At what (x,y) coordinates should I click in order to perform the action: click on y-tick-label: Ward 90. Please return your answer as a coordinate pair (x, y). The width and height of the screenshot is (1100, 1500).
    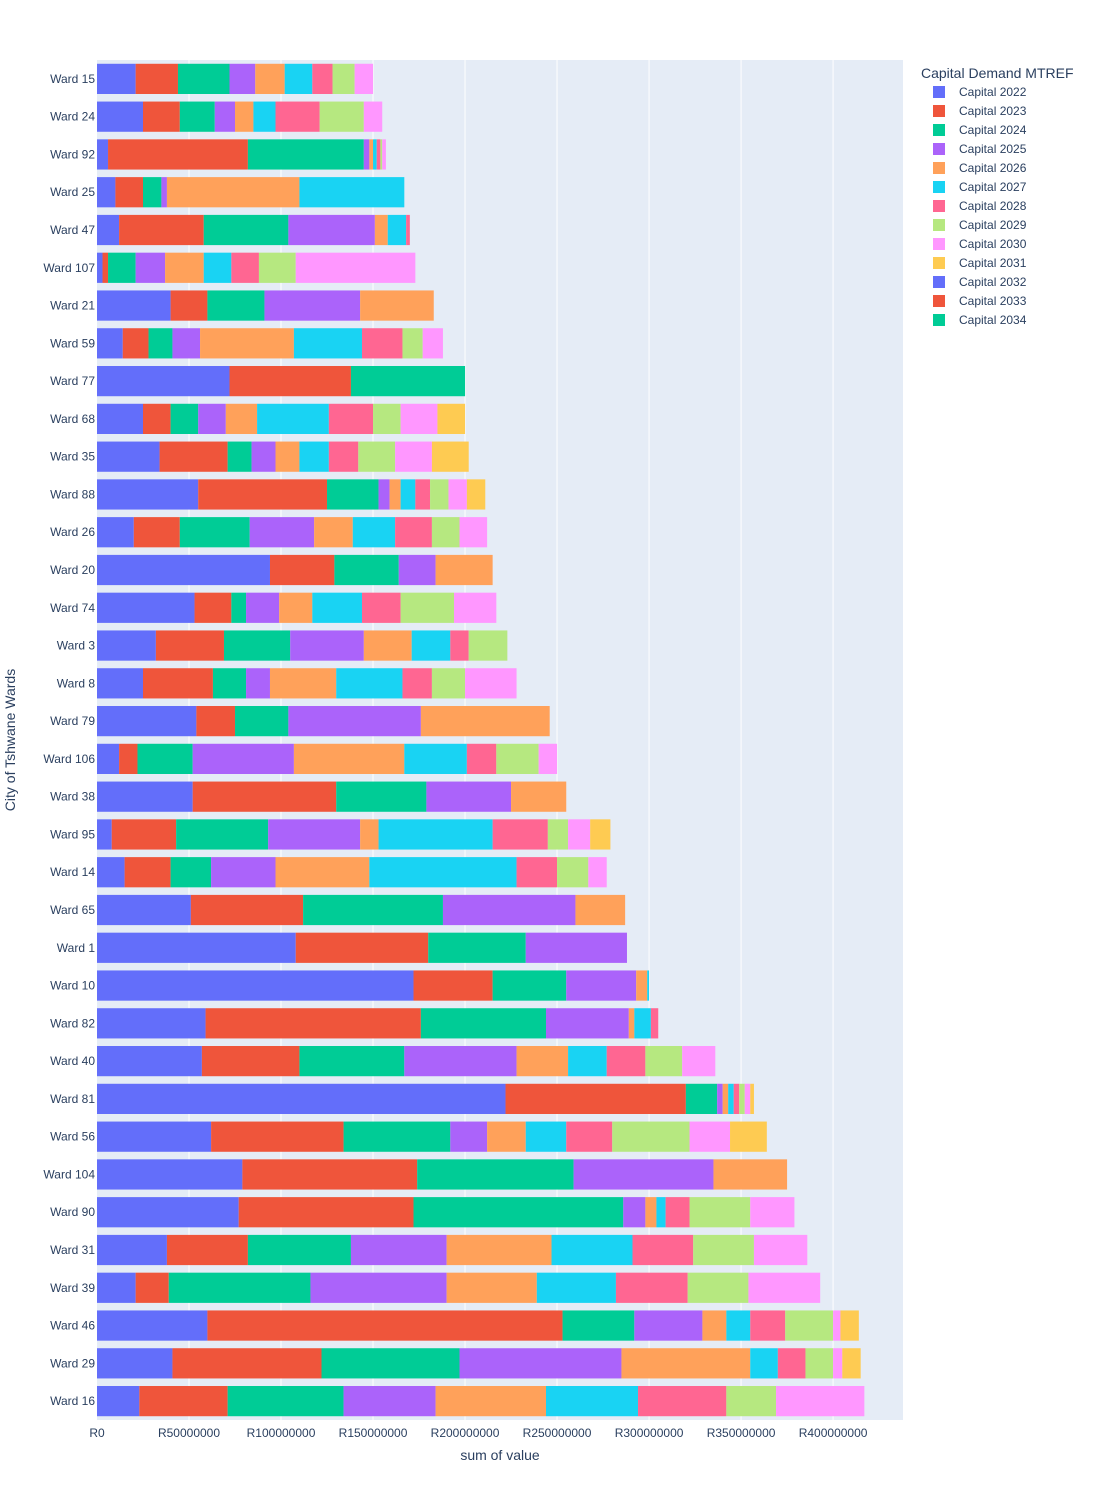
    Looking at the image, I should click on (72, 1212).